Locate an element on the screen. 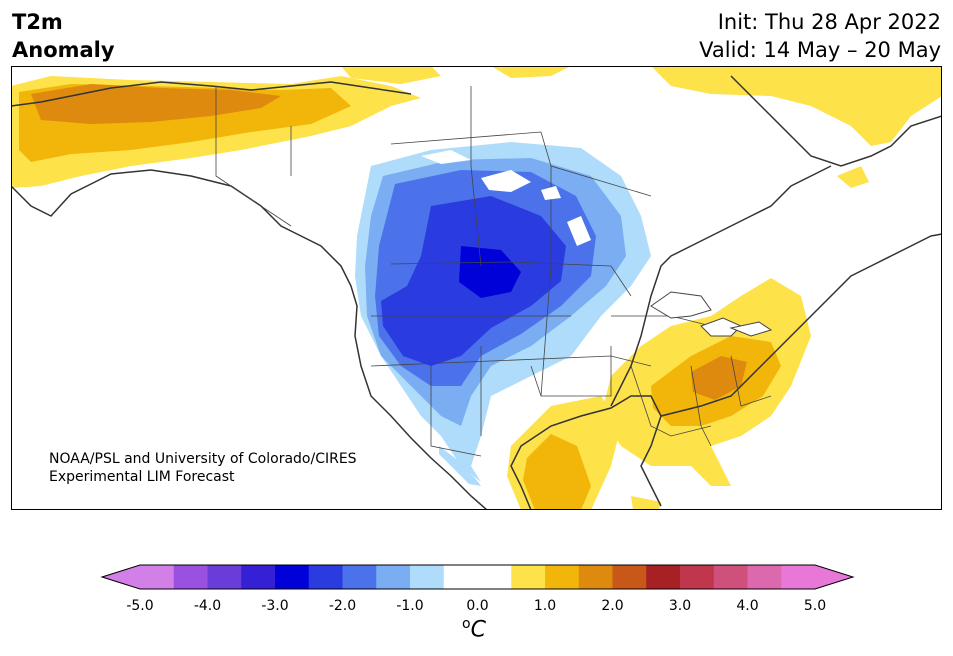 Image resolution: width=953 pixels, height=656 pixels. colorbar-tick-label: 3.0 is located at coordinates (680, 606).